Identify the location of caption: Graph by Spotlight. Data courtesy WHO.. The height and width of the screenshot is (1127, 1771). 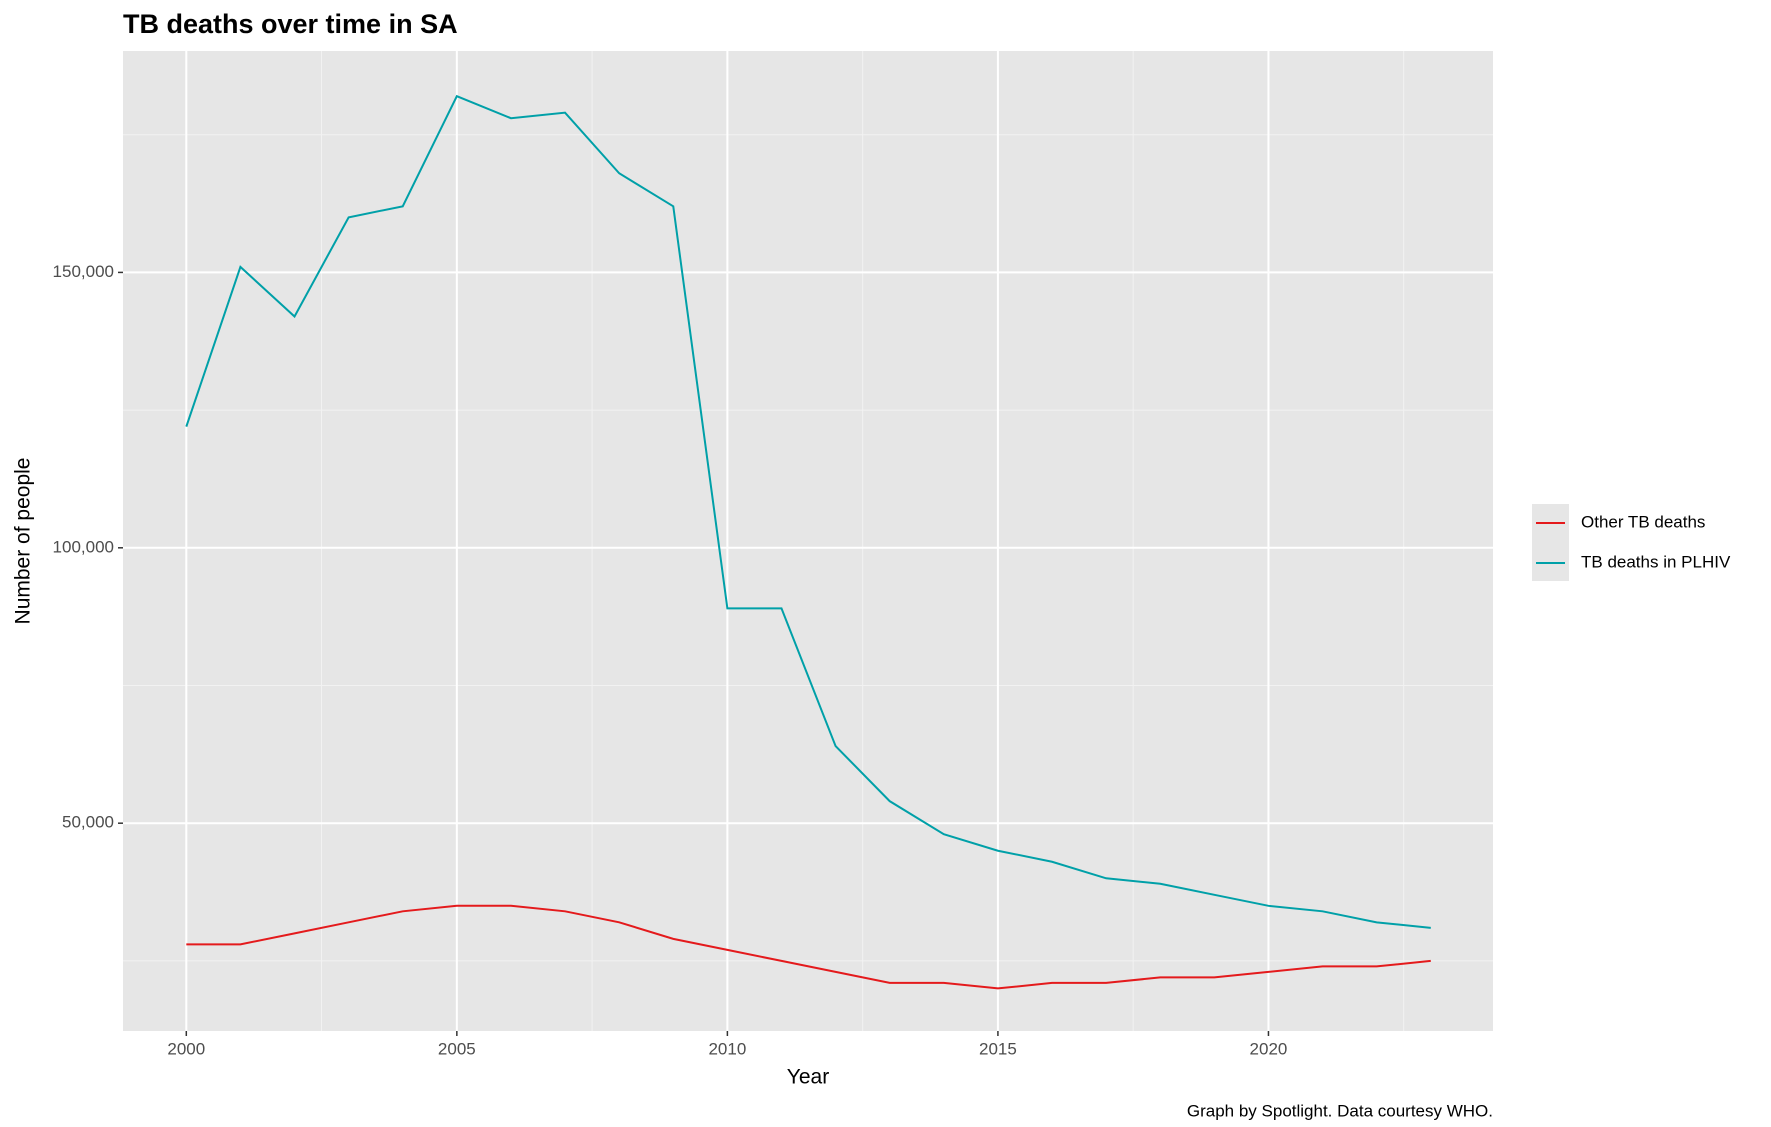
(1340, 1110).